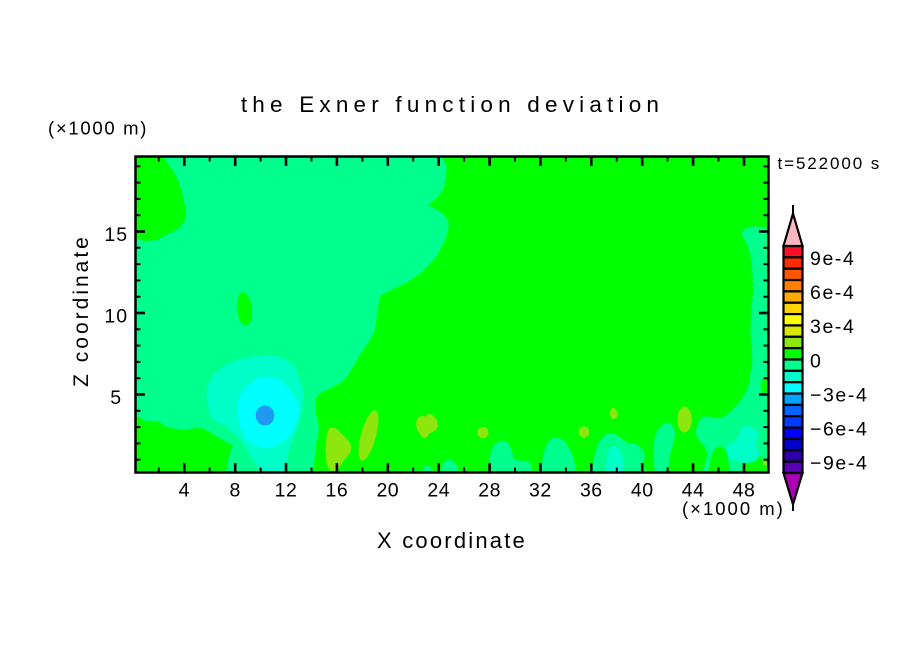 This screenshot has height=654, width=904. What do you see at coordinates (452, 104) in the screenshot?
I see `svg-text: the Exner function deviation` at bounding box center [452, 104].